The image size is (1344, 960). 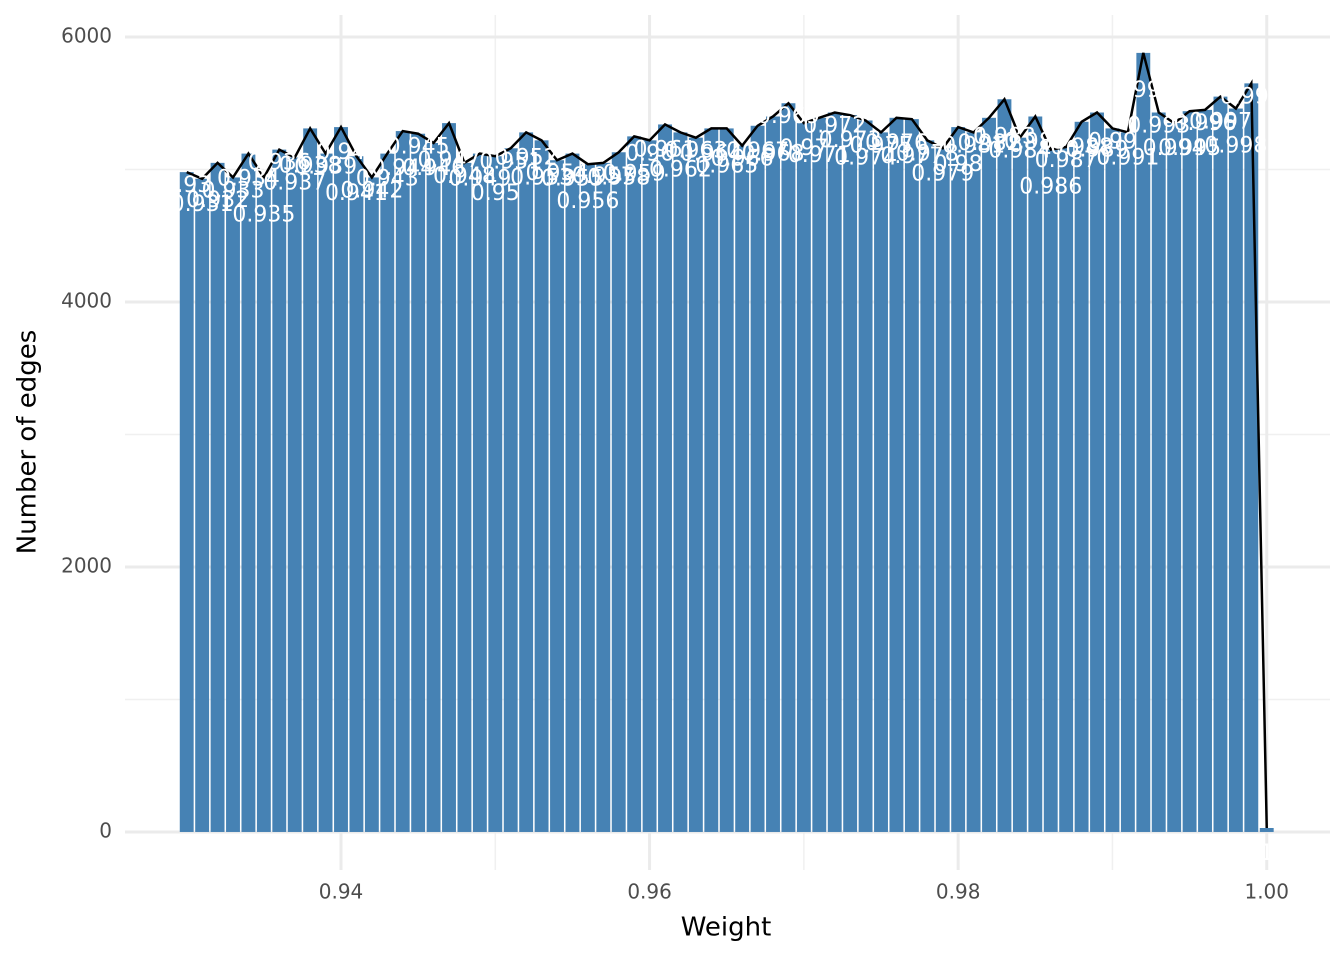 I want to click on bar-label: 0.984, so click(x=1019, y=151).